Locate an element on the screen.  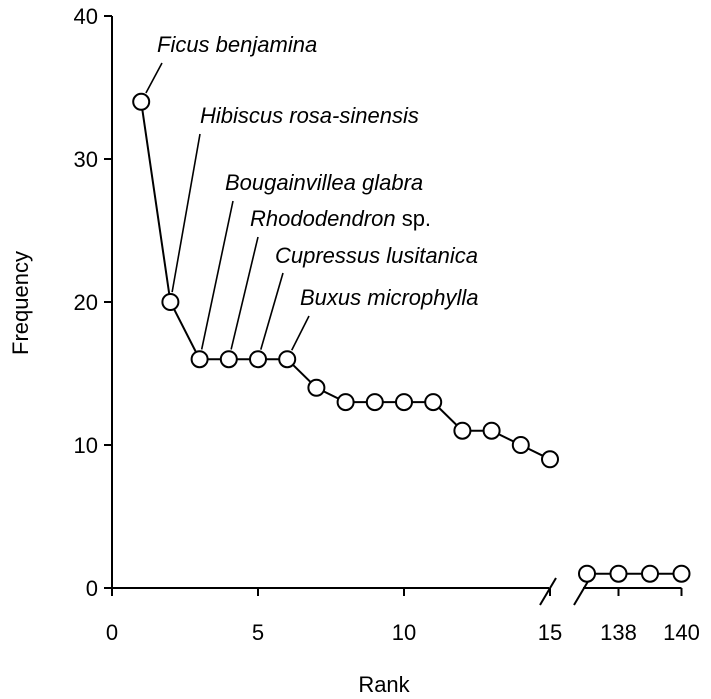
species-name: Rhododendron is located at coordinates (323, 218).